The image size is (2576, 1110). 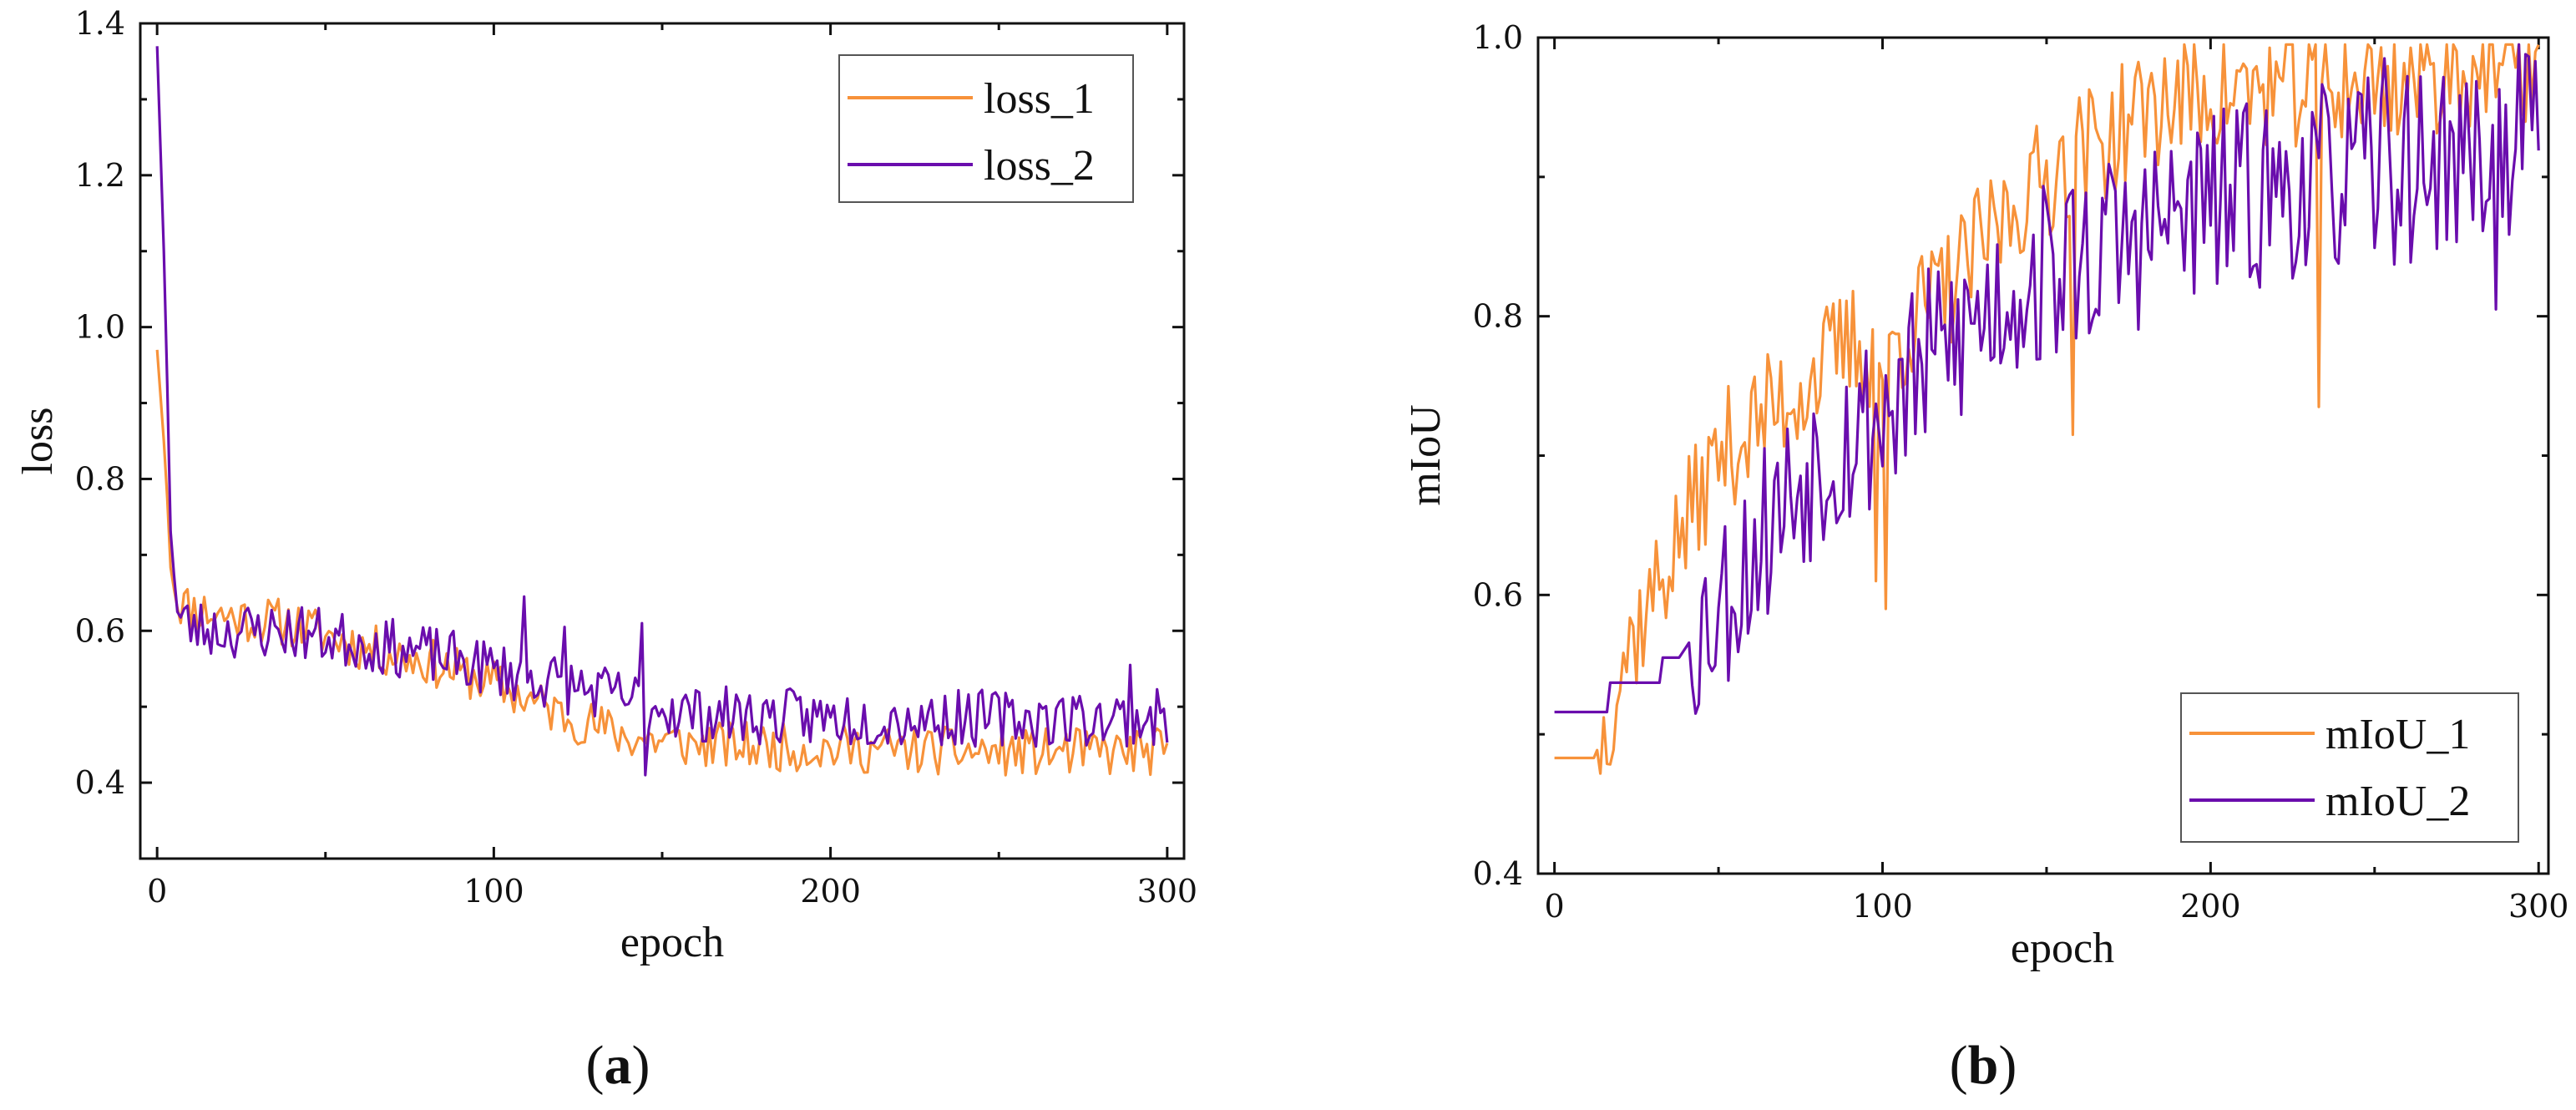 I want to click on legend-label-miou-1: mIoU_1, so click(x=2397, y=734).